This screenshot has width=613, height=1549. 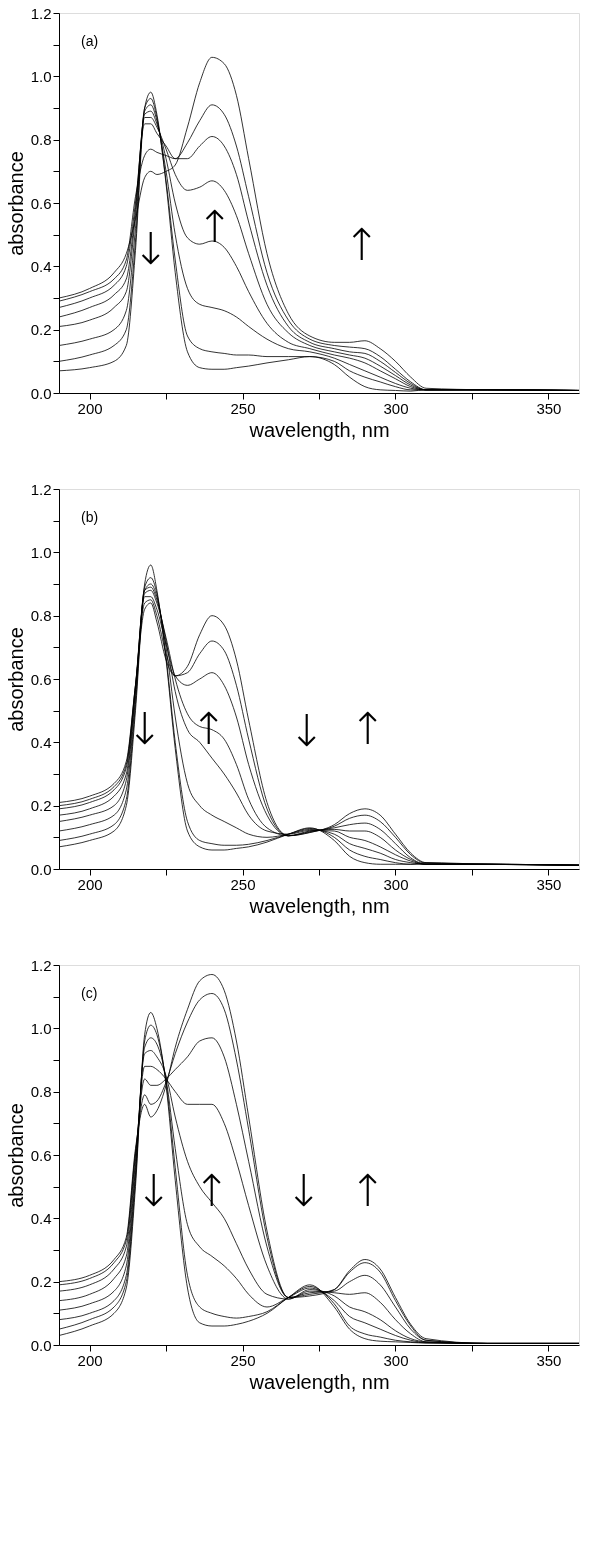 I want to click on text: (c), so click(x=89, y=993).